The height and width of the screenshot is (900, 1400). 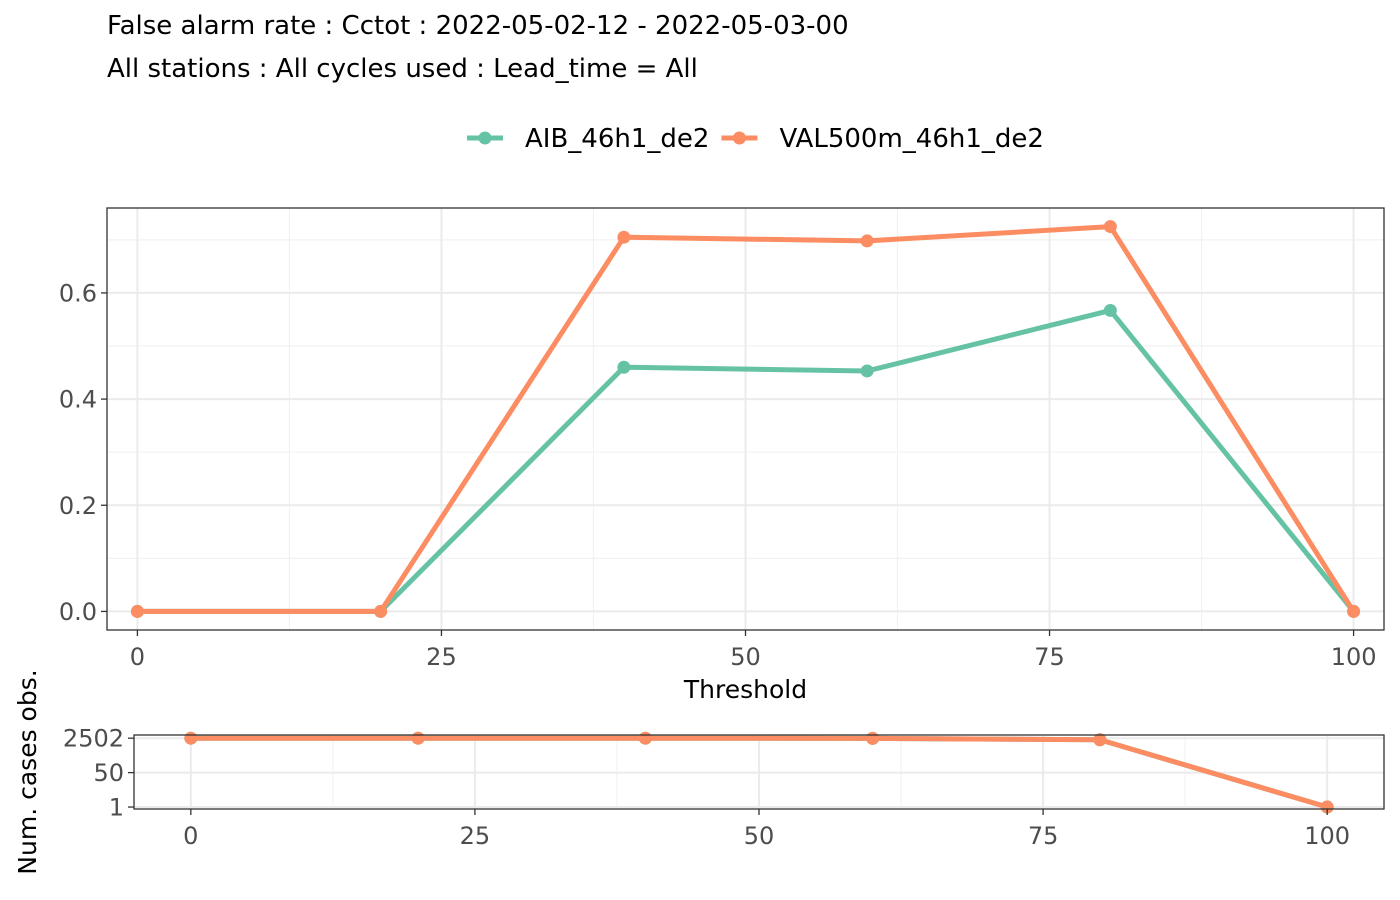 What do you see at coordinates (1354, 657) in the screenshot?
I see `main-x-tick-label: 100` at bounding box center [1354, 657].